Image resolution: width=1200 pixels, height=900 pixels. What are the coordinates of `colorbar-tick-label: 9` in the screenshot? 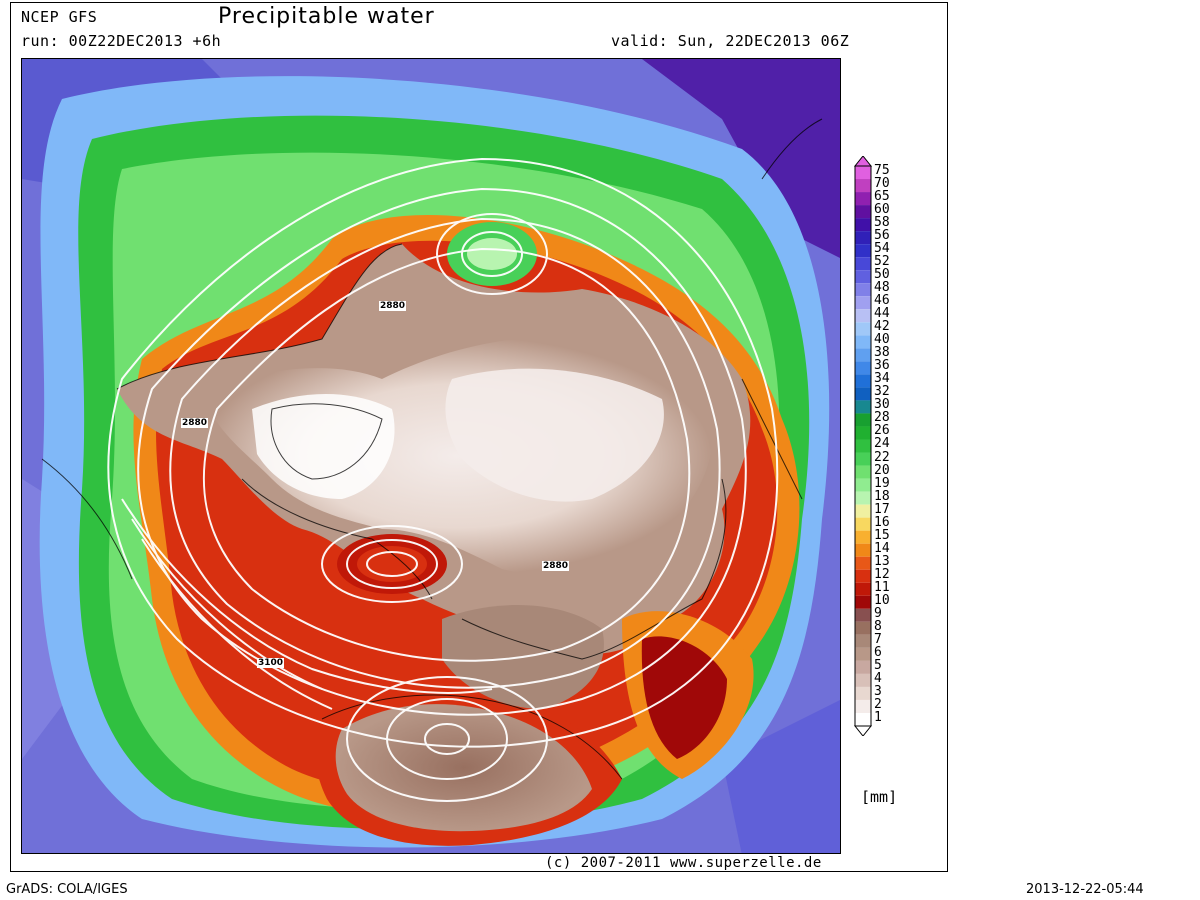 It's located at (878, 613).